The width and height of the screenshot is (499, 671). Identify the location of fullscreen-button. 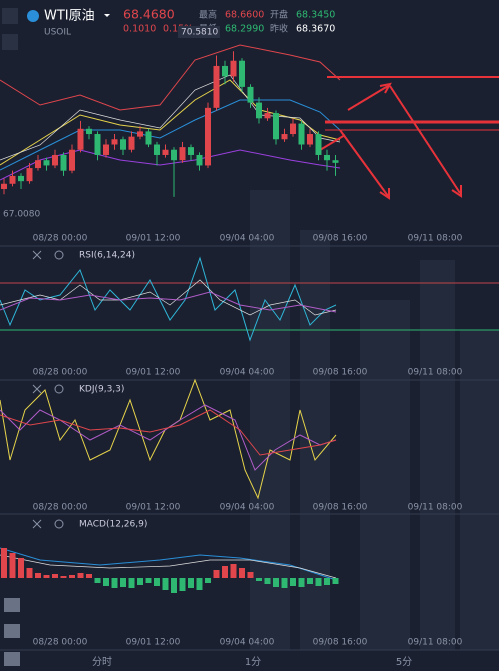
(10, 16).